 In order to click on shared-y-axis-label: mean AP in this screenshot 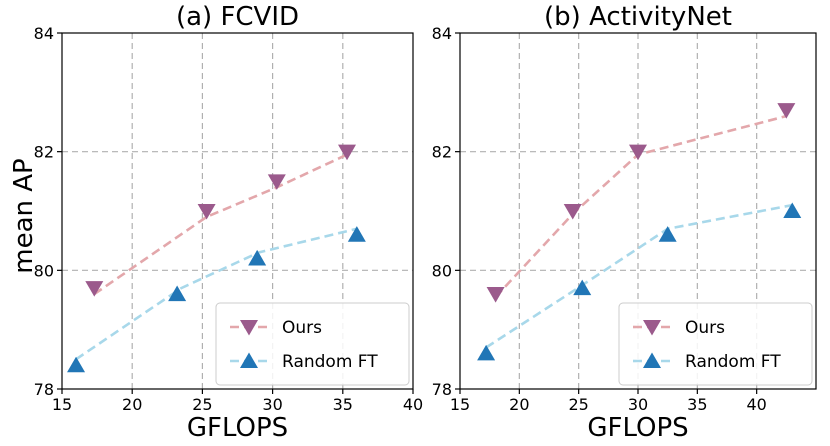, I will do `click(24, 215)`.